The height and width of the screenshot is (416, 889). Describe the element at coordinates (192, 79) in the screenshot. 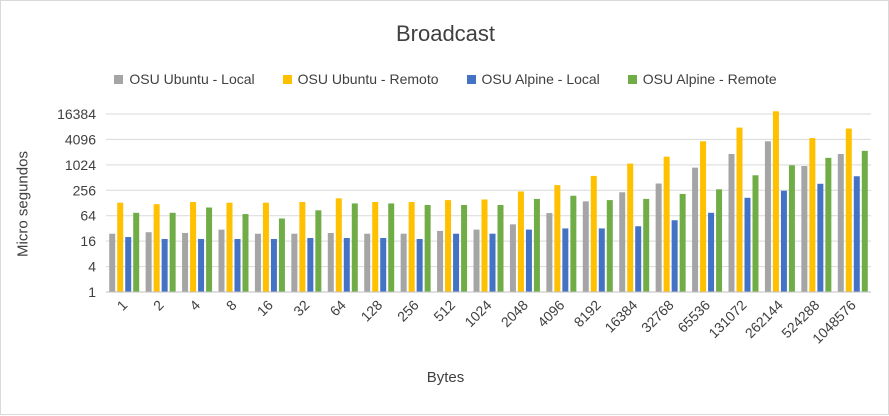

I see `legend-label: OSU Ubuntu - Local` at that location.